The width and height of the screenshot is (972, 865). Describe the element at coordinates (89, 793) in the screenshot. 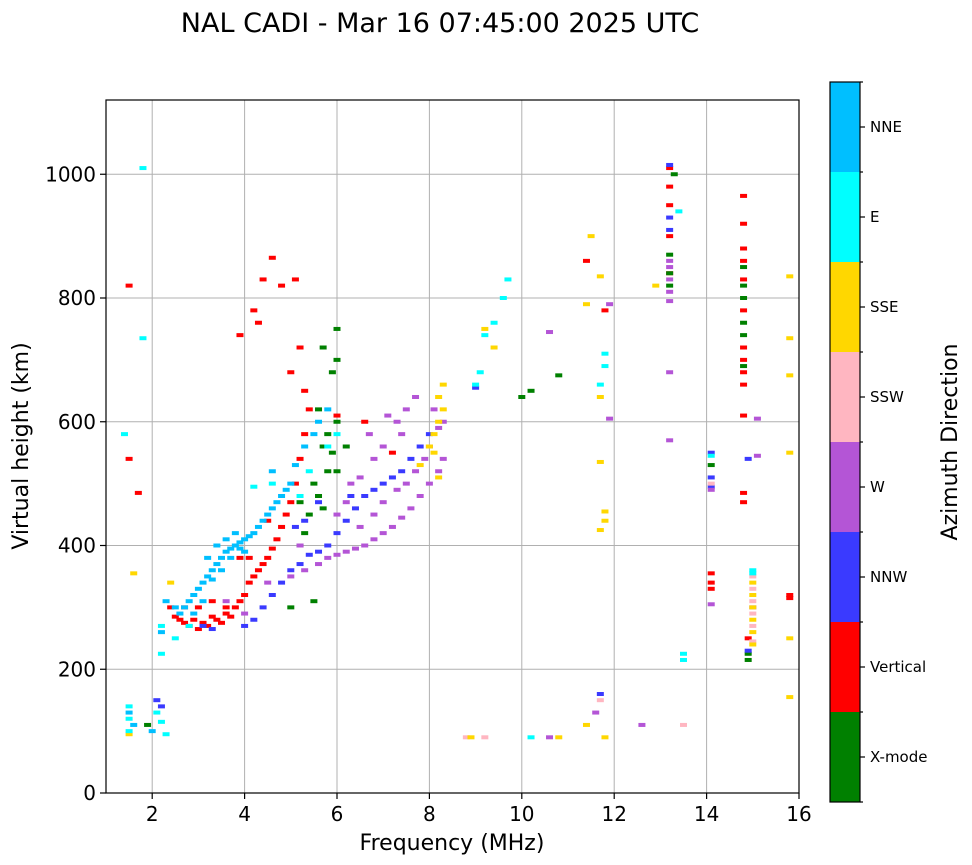

I see `y-tick-label: 0` at that location.